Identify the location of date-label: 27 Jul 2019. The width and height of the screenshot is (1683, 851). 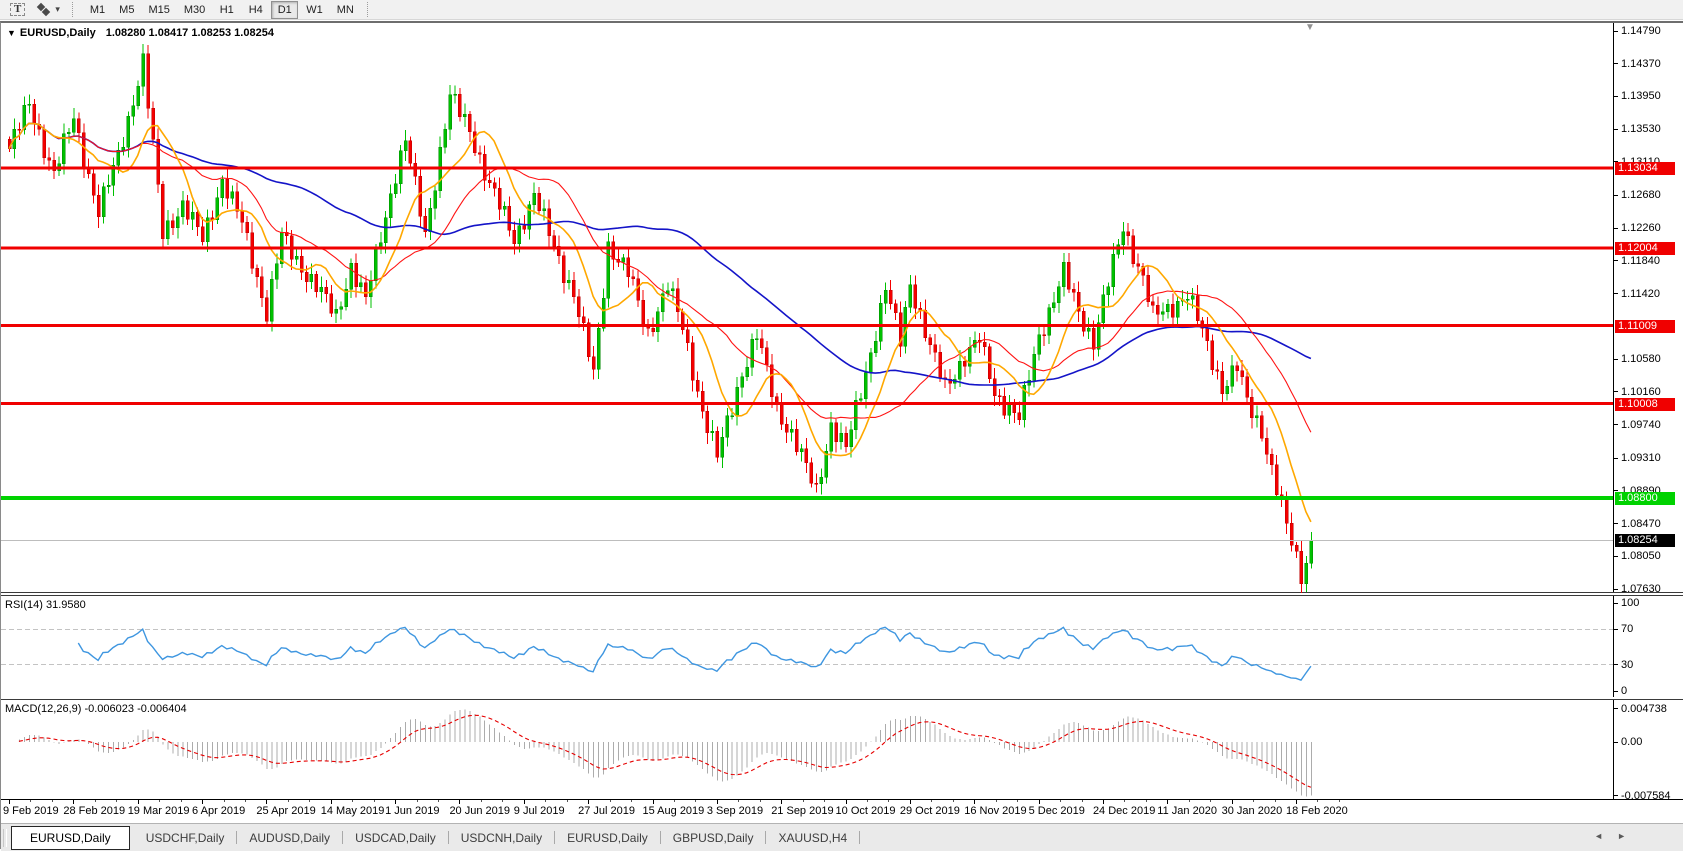
(607, 811).